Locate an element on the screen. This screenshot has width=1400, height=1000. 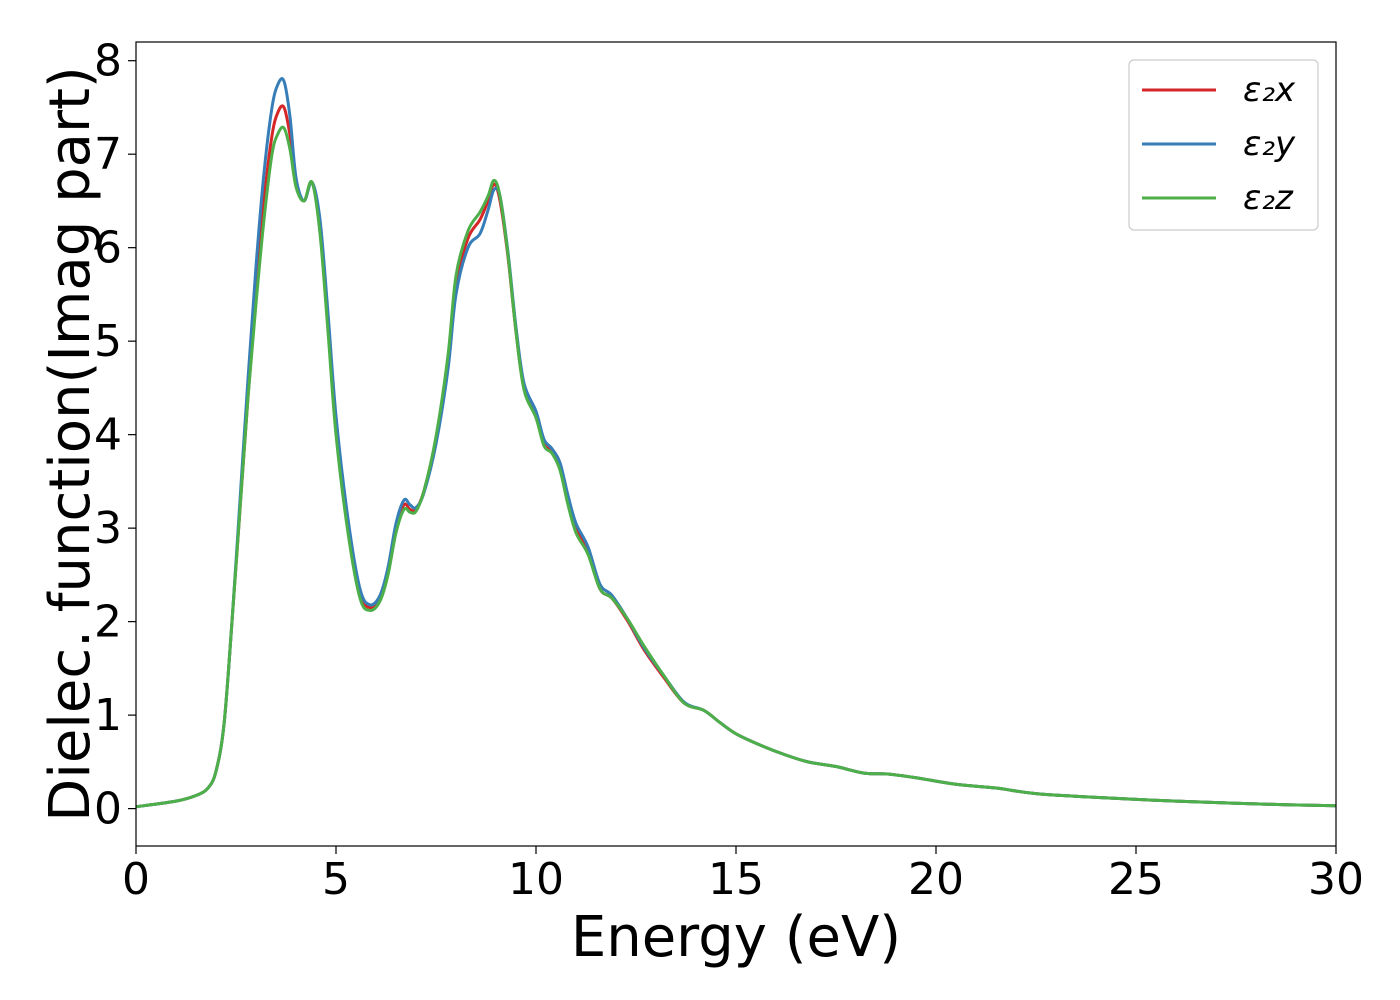
y-axis: 0 1 2 3 4 5 6 7 8 is located at coordinates (115, 435).